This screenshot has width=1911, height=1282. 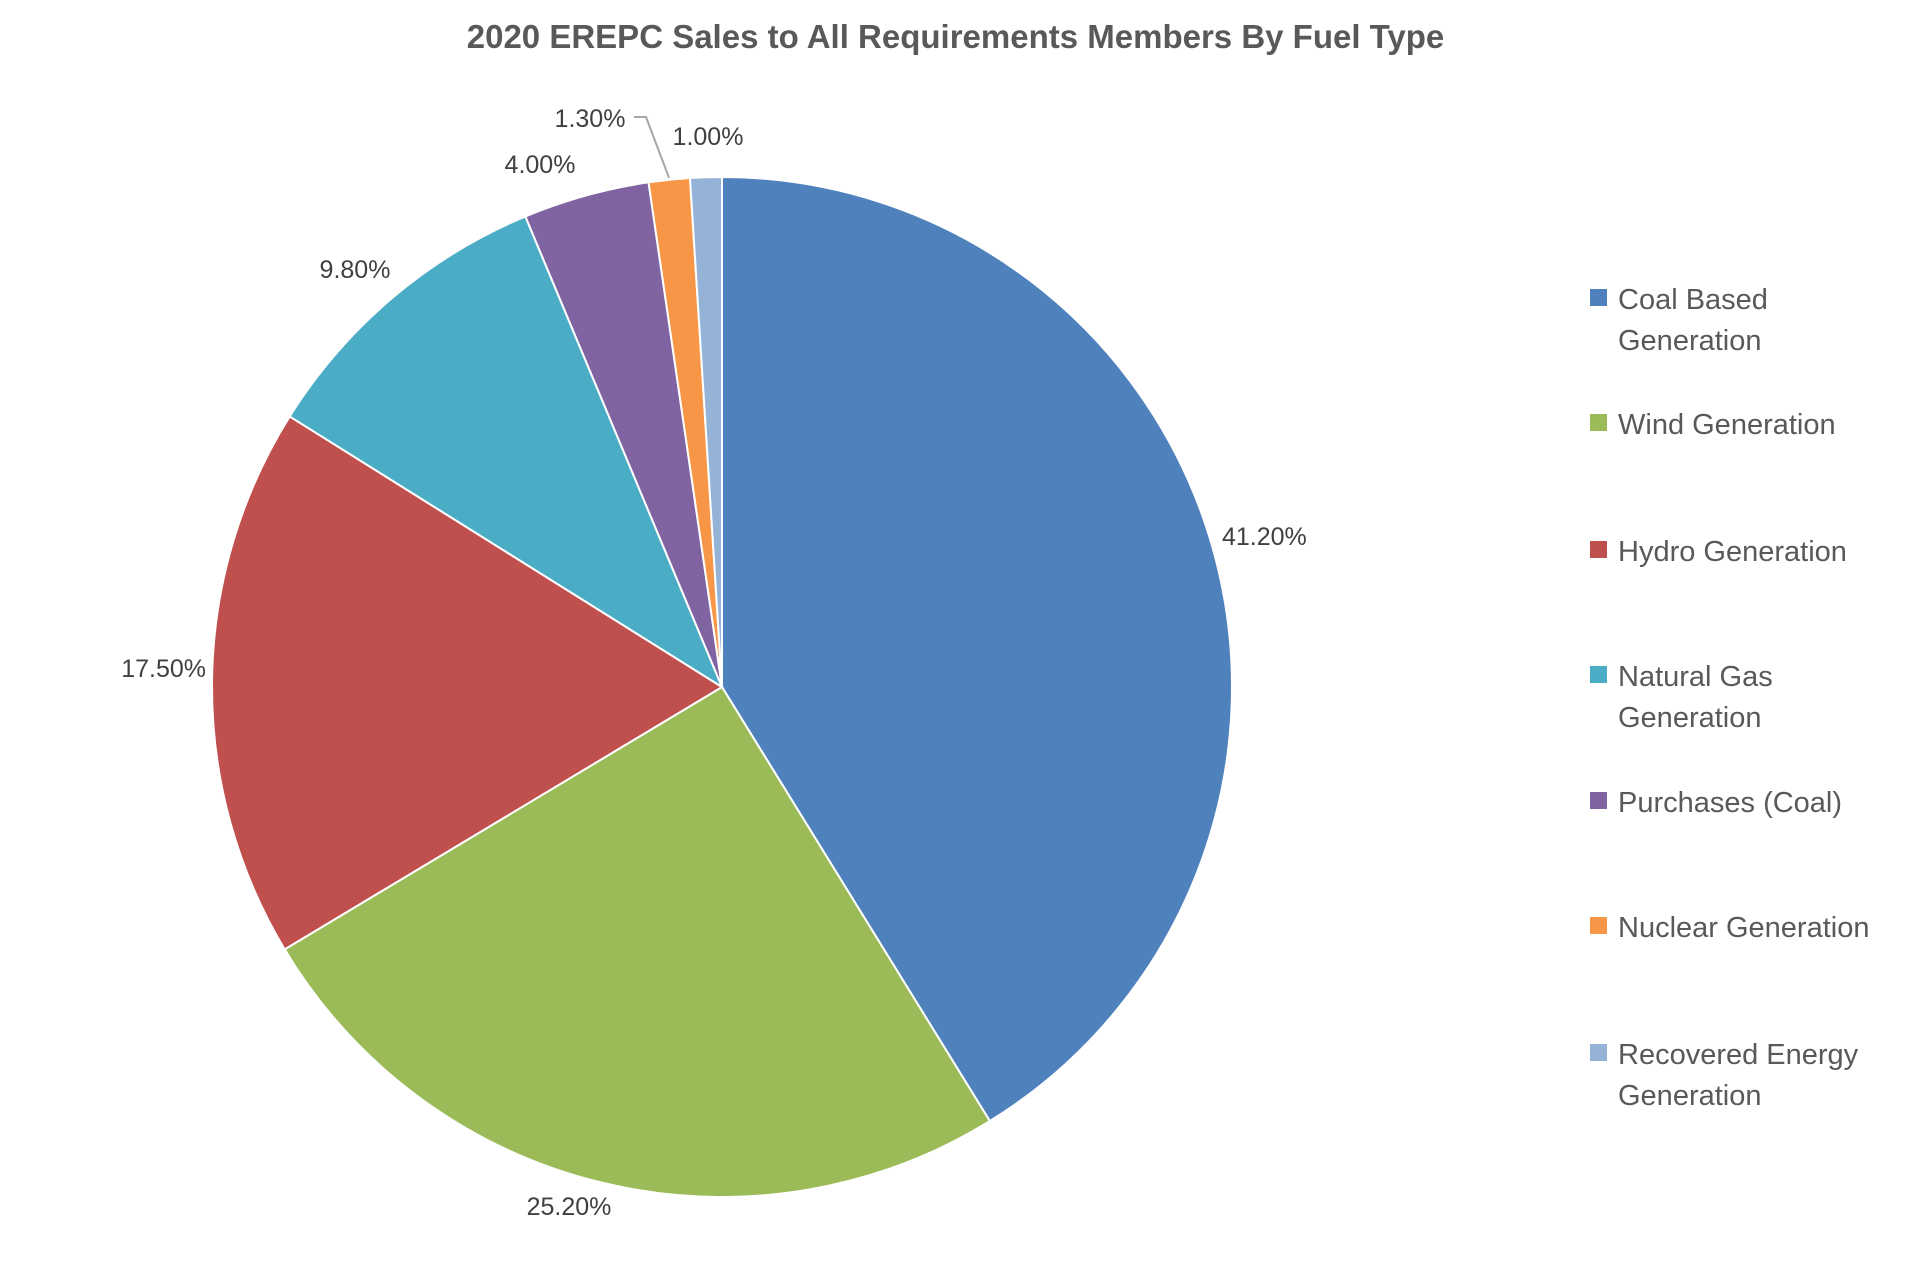 What do you see at coordinates (1744, 928) in the screenshot?
I see `legend-label: Nuclear Generation` at bounding box center [1744, 928].